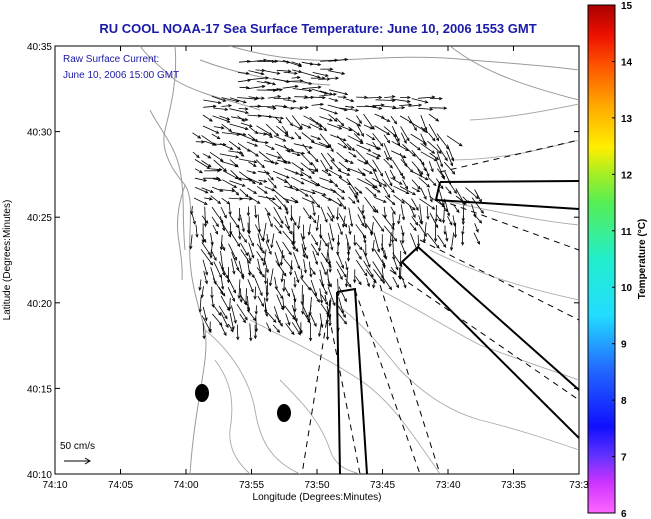 Image resolution: width=651 pixels, height=519 pixels. What do you see at coordinates (111, 59) in the screenshot?
I see `legend-line-1: Raw Surface Current:` at bounding box center [111, 59].